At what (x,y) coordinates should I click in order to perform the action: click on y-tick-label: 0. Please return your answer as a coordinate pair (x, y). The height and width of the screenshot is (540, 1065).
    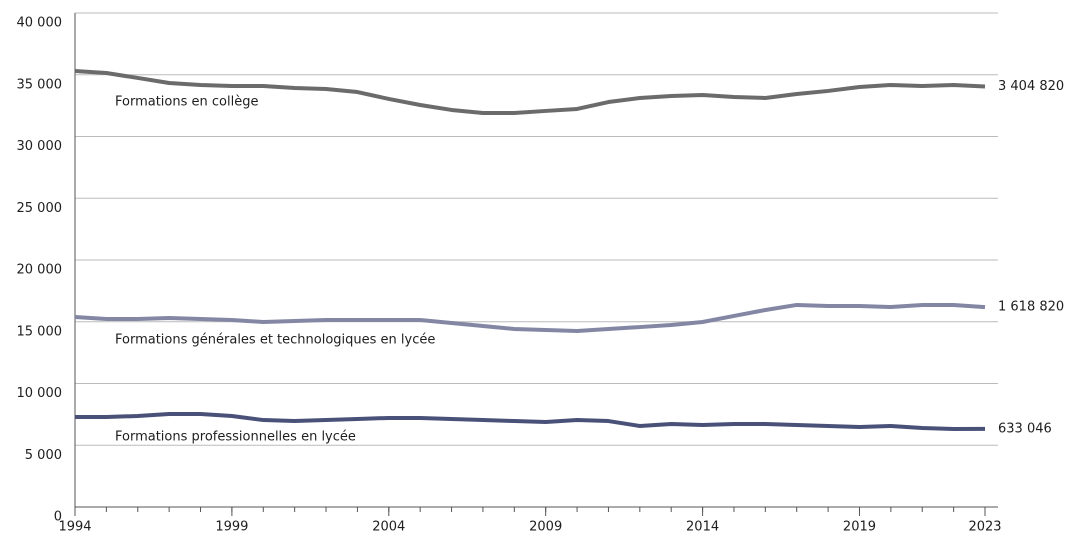
    Looking at the image, I should click on (58, 517).